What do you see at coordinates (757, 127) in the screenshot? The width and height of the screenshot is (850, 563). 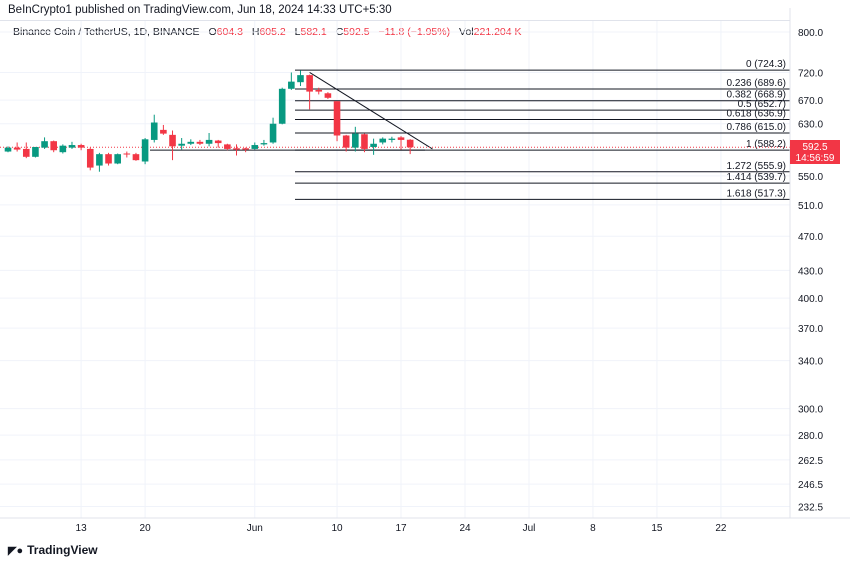 I see `fib-level-label: 0.786 (615.0)` at bounding box center [757, 127].